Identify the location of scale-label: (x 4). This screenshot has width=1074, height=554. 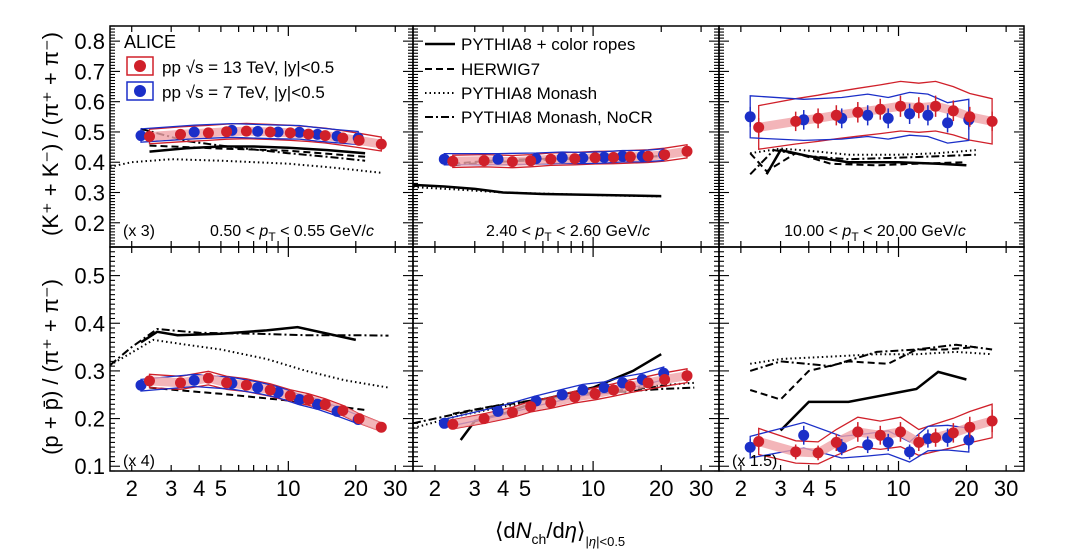
(139, 461).